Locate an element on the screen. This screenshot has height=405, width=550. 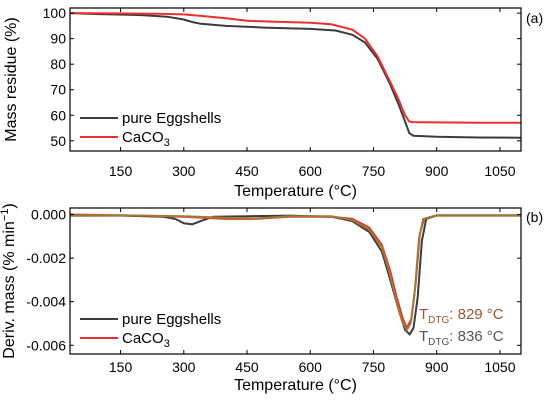
y-tick-label: 50 is located at coordinates (58, 141).